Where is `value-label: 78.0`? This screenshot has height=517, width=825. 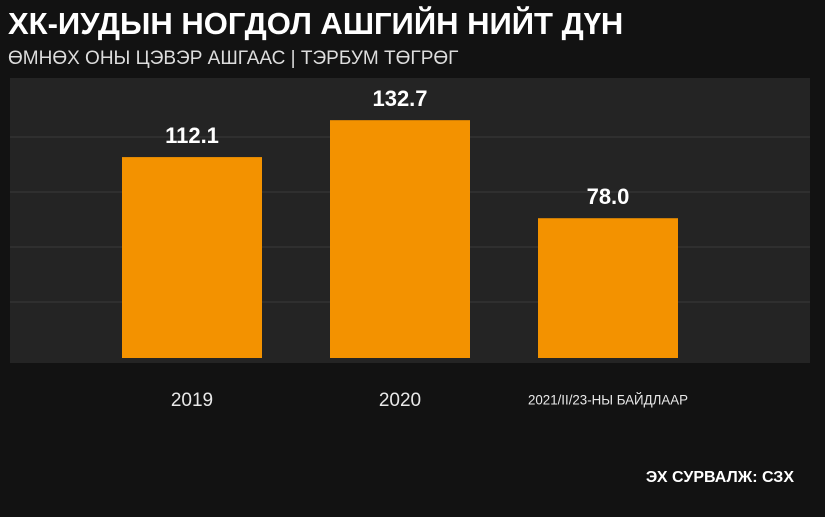
value-label: 78.0 is located at coordinates (608, 196).